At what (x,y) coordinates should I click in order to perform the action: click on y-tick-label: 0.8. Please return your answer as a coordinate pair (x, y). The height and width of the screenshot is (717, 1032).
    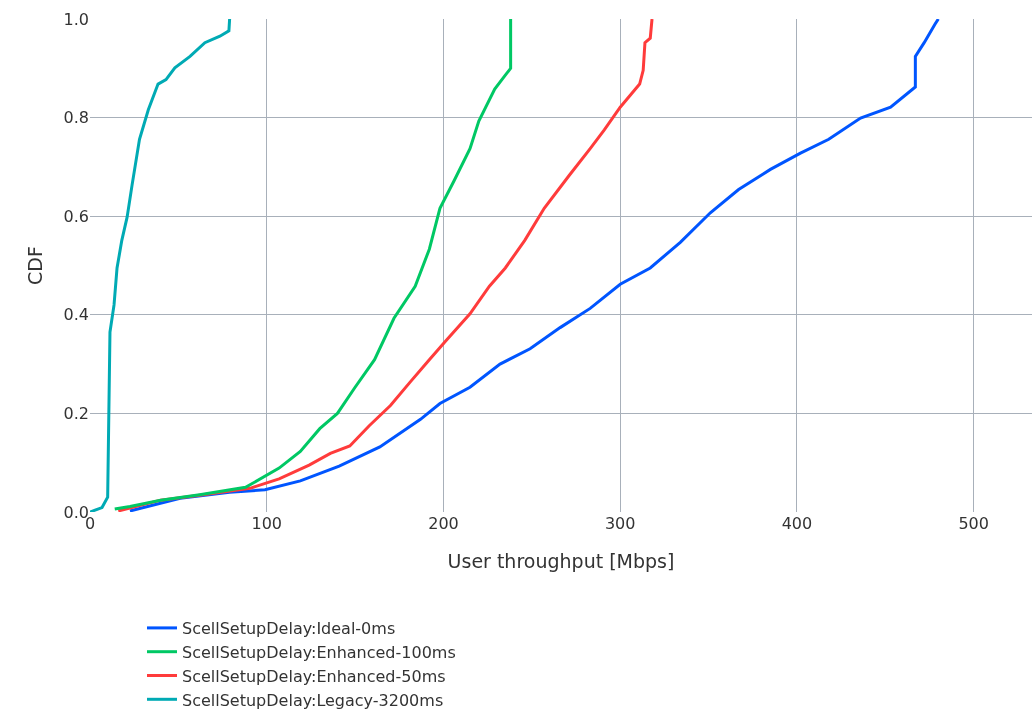
    Looking at the image, I should click on (76, 118).